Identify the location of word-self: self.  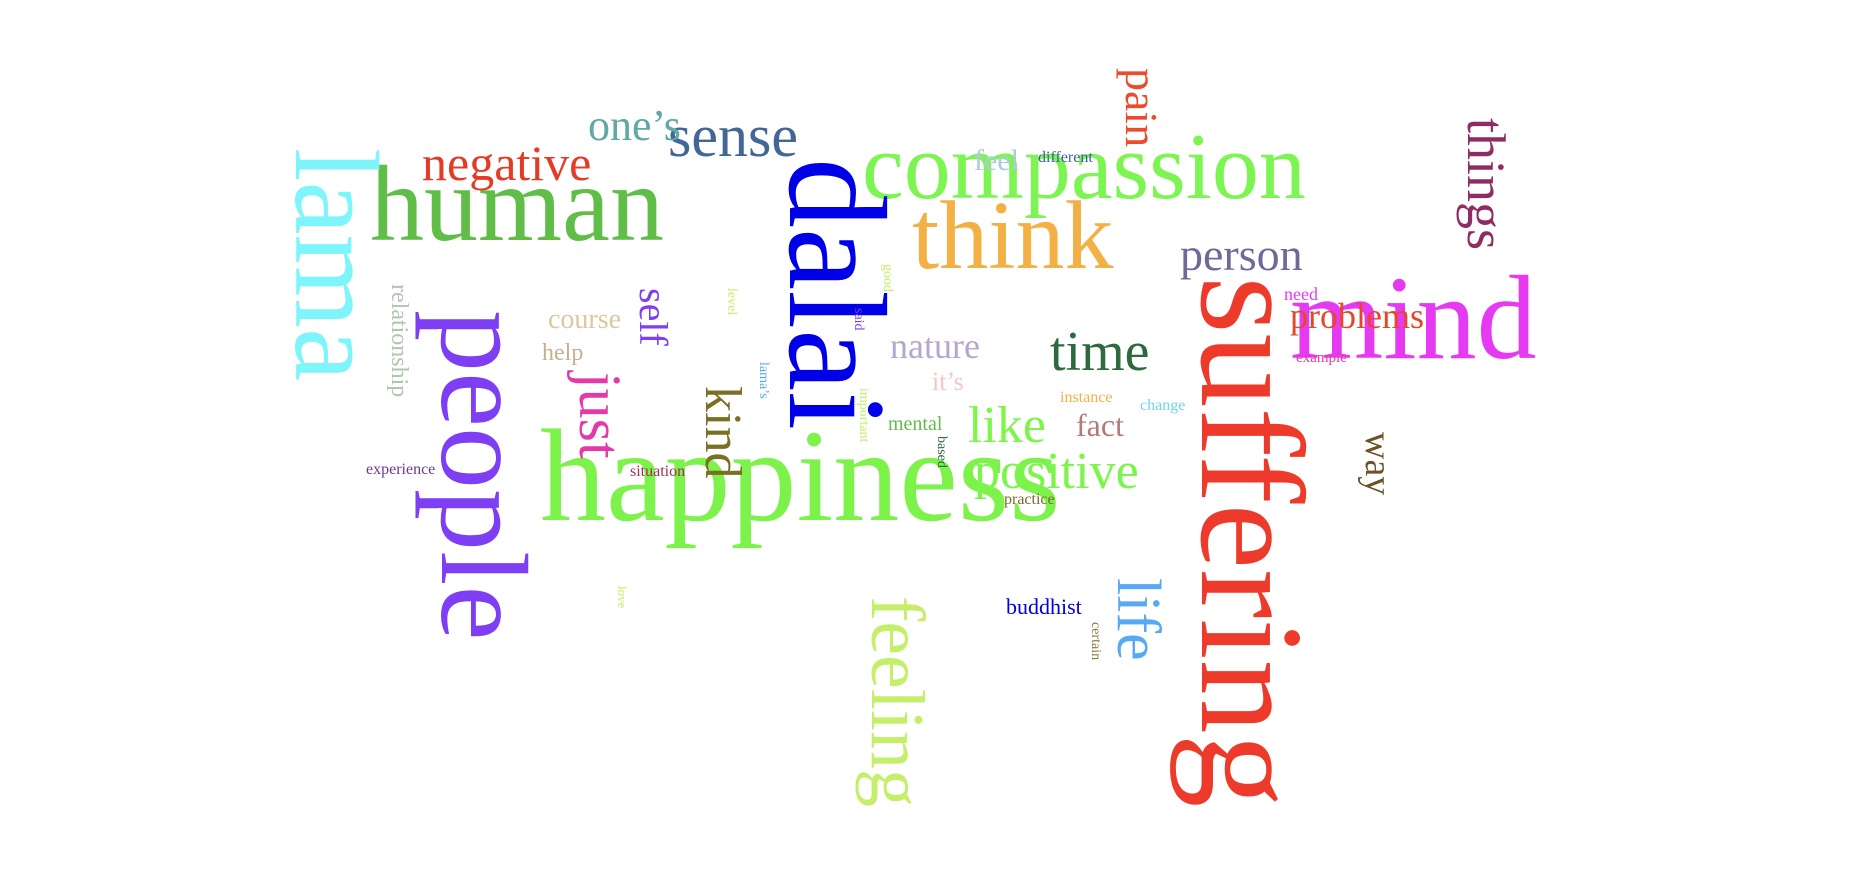
(653, 317).